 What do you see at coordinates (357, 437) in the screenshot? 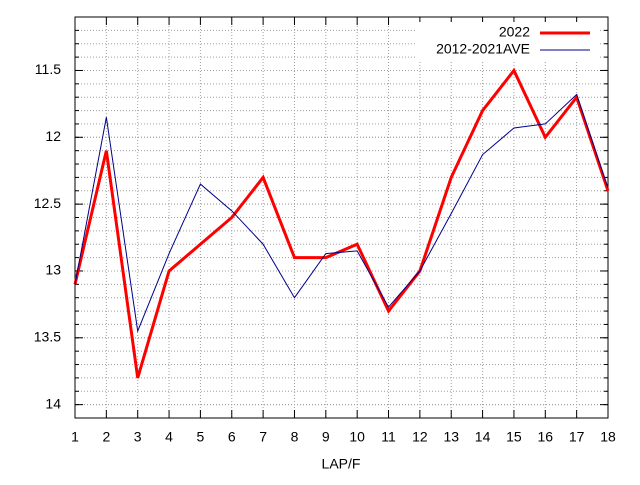
I see `x-tick-label: 10` at bounding box center [357, 437].